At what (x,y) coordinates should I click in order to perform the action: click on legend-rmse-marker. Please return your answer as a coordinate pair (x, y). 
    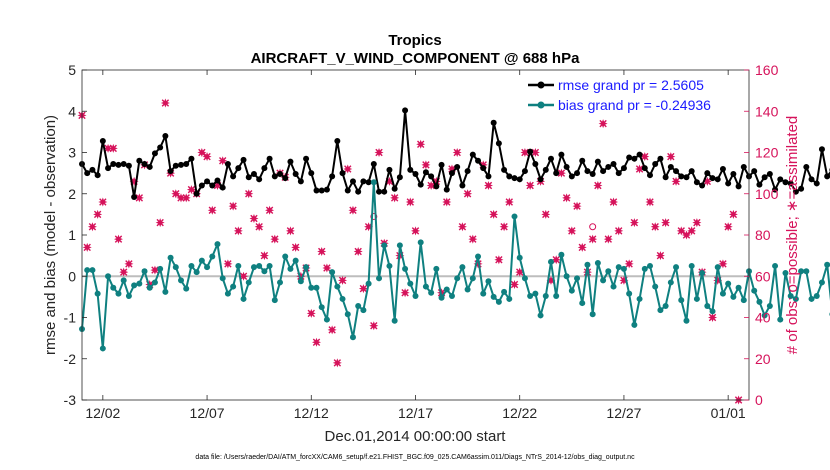
    Looking at the image, I should click on (541, 85).